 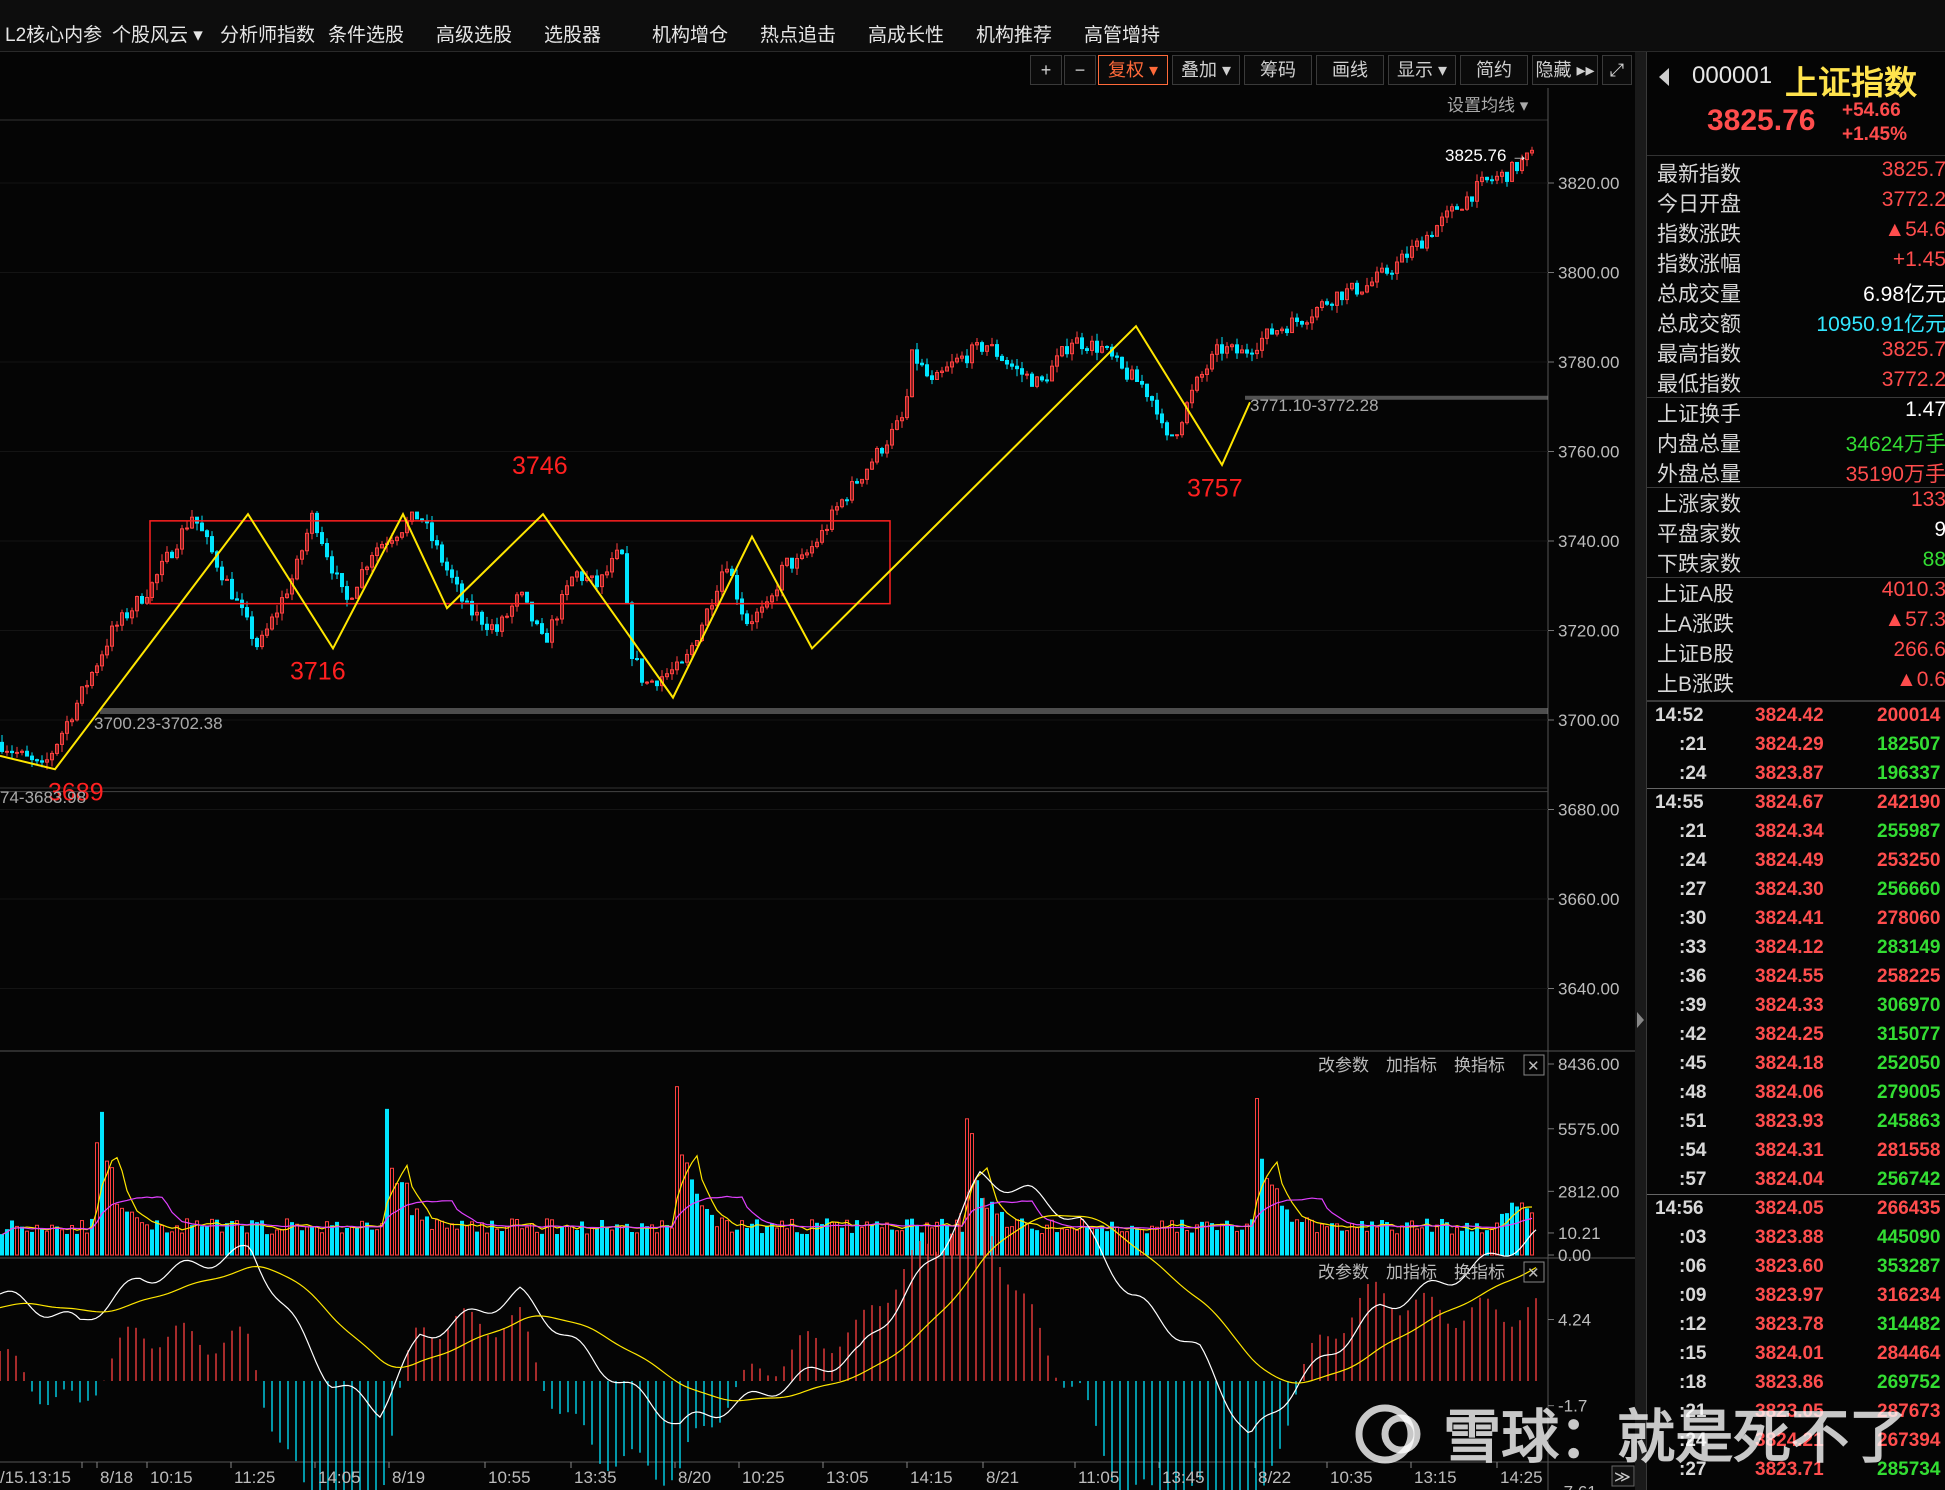 I want to click on menu-item-9: 机构推荐, so click(x=1014, y=35).